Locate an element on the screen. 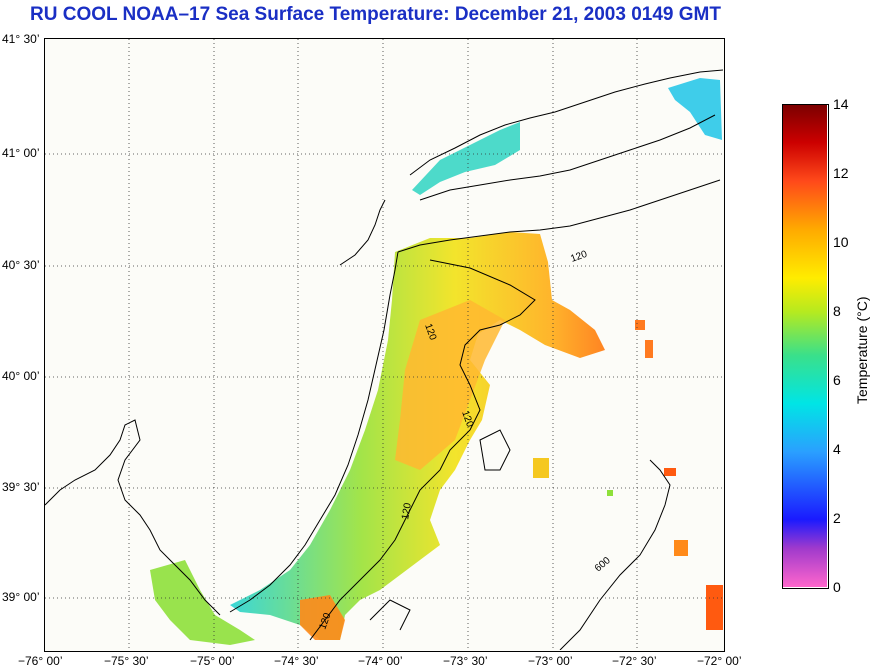 This screenshot has height=672, width=872. colorbar-tick: 2 is located at coordinates (837, 518).